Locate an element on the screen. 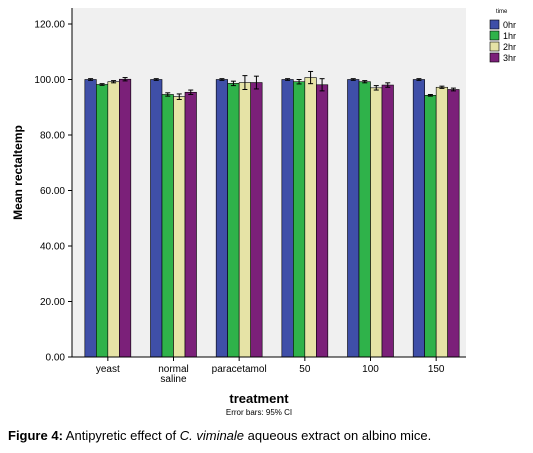  y-axis-title: Mean rectaltemp is located at coordinates (18, 172).